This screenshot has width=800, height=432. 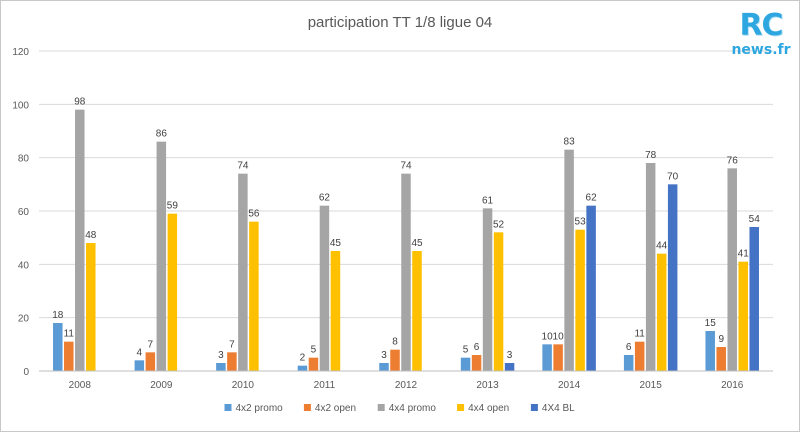 What do you see at coordinates (26, 372) in the screenshot?
I see `y-tick-label: 0` at bounding box center [26, 372].